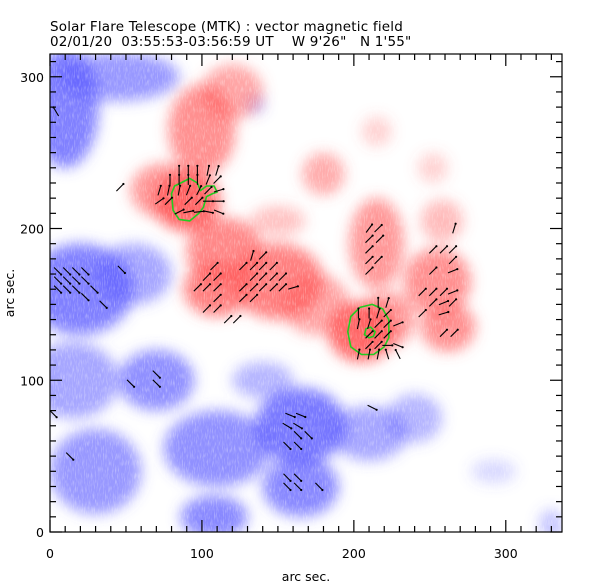 This screenshot has height=585, width=612. Describe the element at coordinates (194, 199) in the screenshot. I see `contour-umbra-east` at that location.